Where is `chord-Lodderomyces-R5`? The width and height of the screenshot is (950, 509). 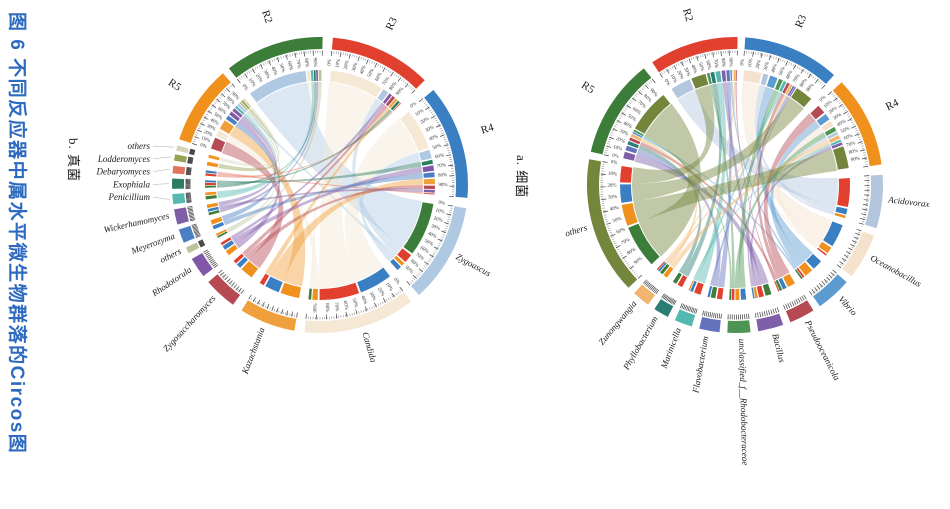 chord-Lodderomyces-R5 is located at coordinates (248, 140).